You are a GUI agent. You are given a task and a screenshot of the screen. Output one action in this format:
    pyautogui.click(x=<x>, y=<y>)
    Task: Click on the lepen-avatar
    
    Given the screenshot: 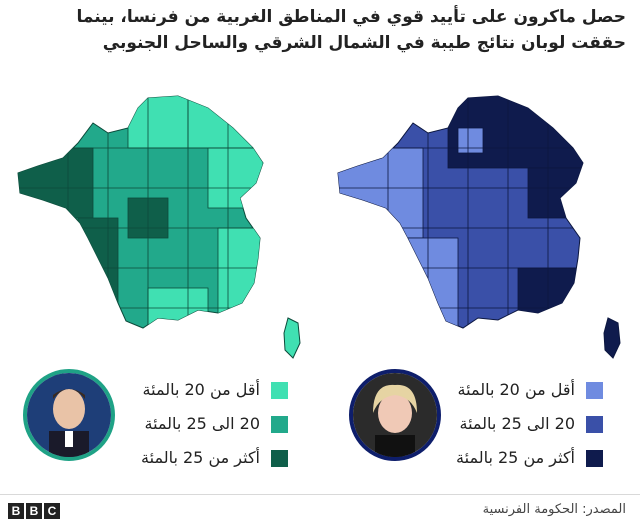 What is the action you would take?
    pyautogui.click(x=395, y=415)
    